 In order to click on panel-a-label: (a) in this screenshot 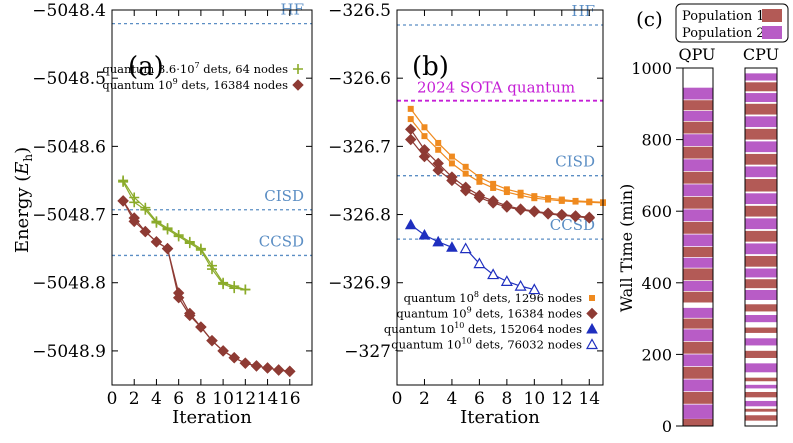, I will do `click(146, 67)`.